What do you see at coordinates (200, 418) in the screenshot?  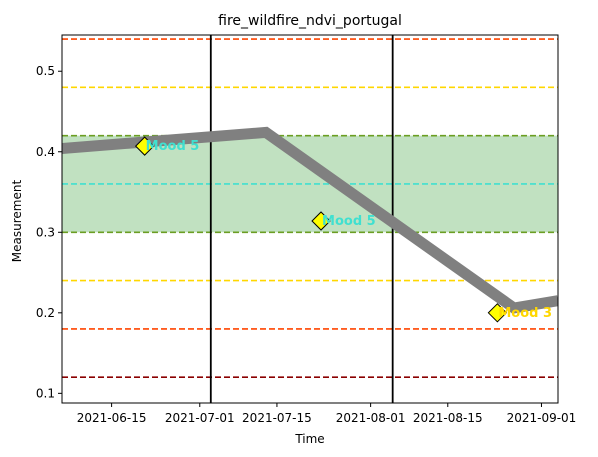 I see `x-tick-label-1: 2021-07-01` at bounding box center [200, 418].